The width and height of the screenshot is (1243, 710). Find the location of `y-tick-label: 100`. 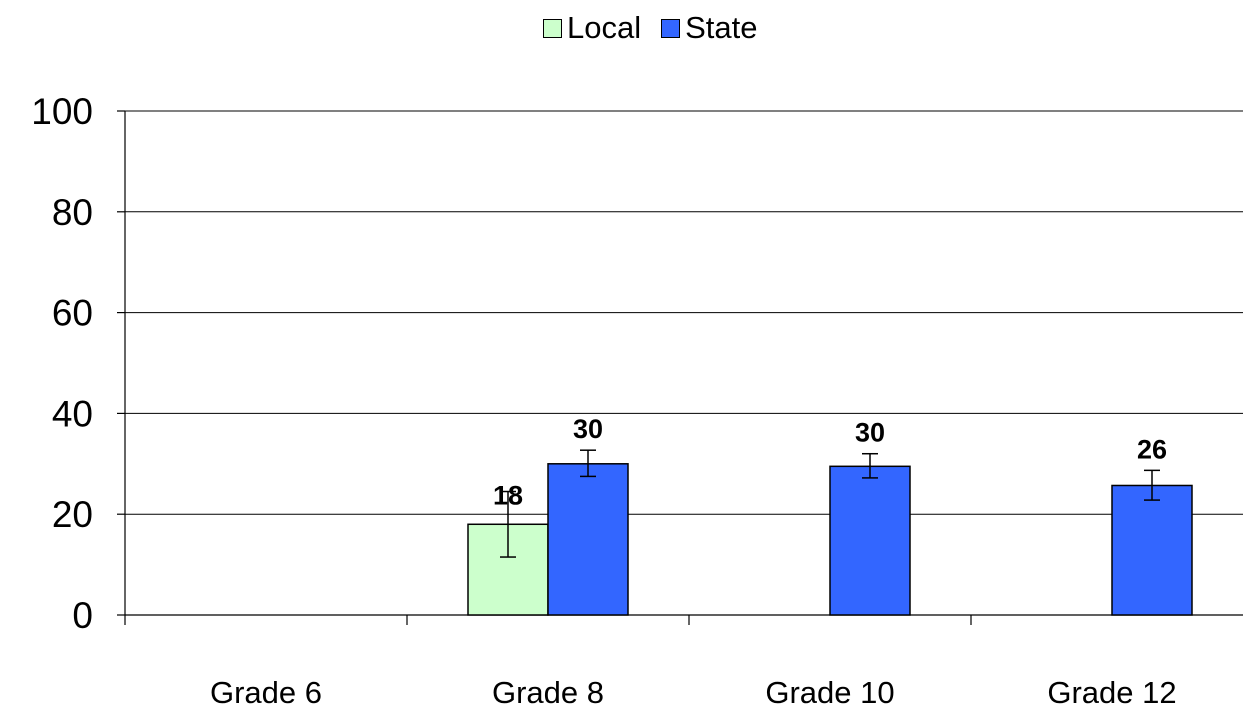

y-tick-label: 100 is located at coordinates (62, 111).